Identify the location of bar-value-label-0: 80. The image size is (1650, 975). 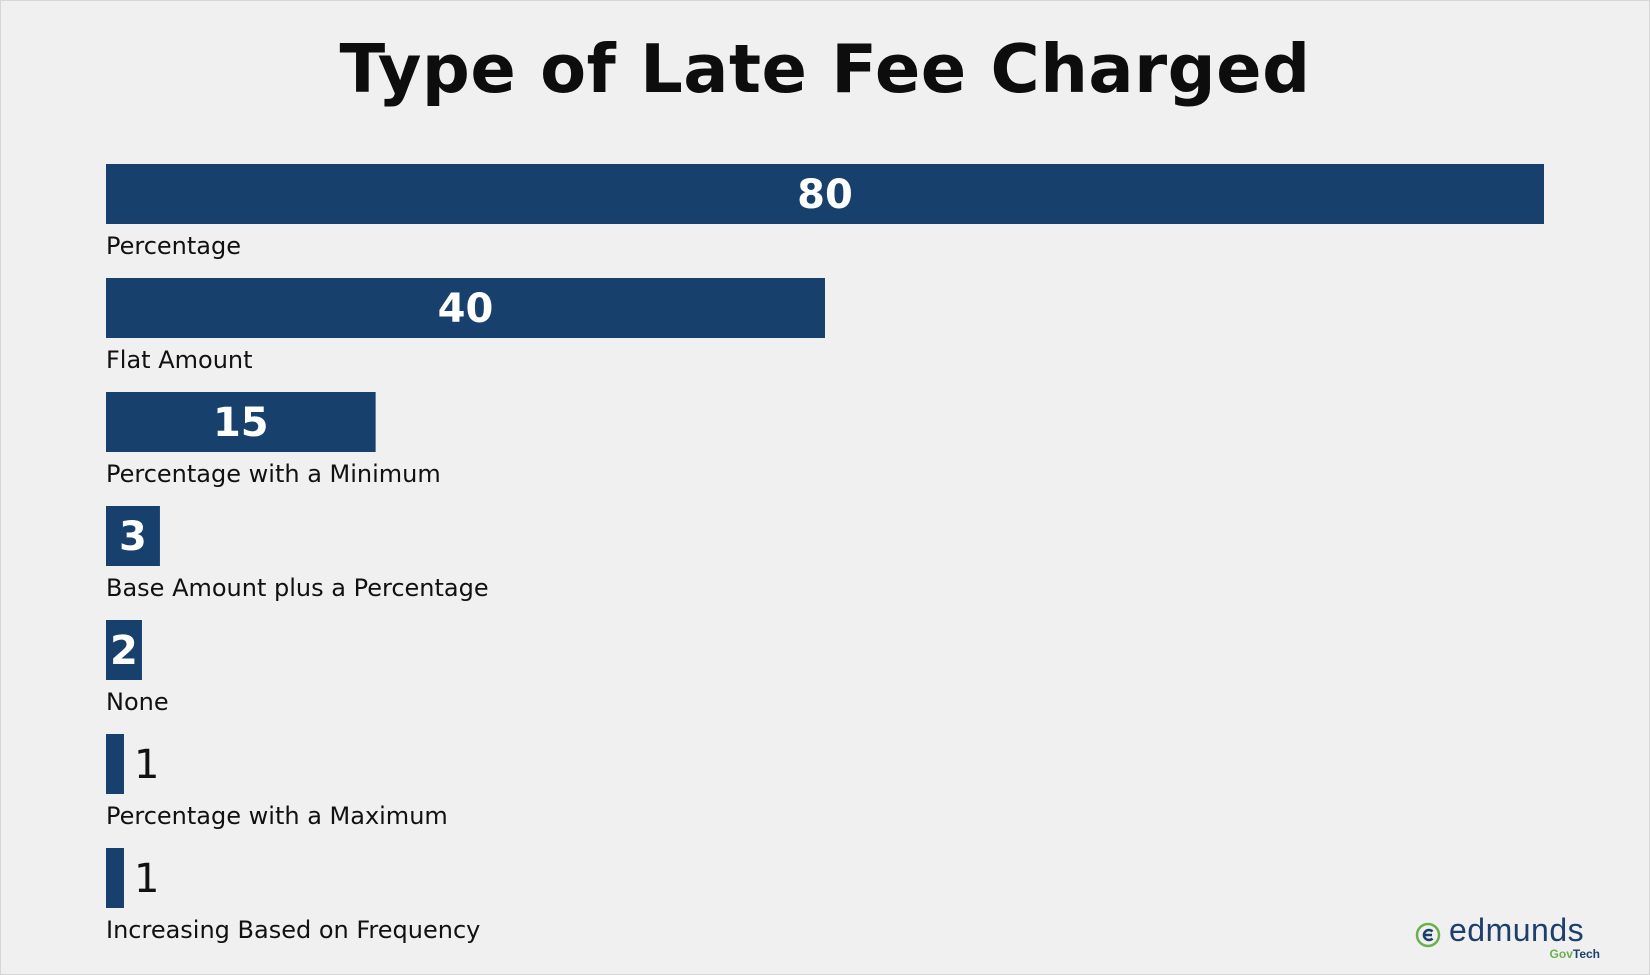
(825, 195).